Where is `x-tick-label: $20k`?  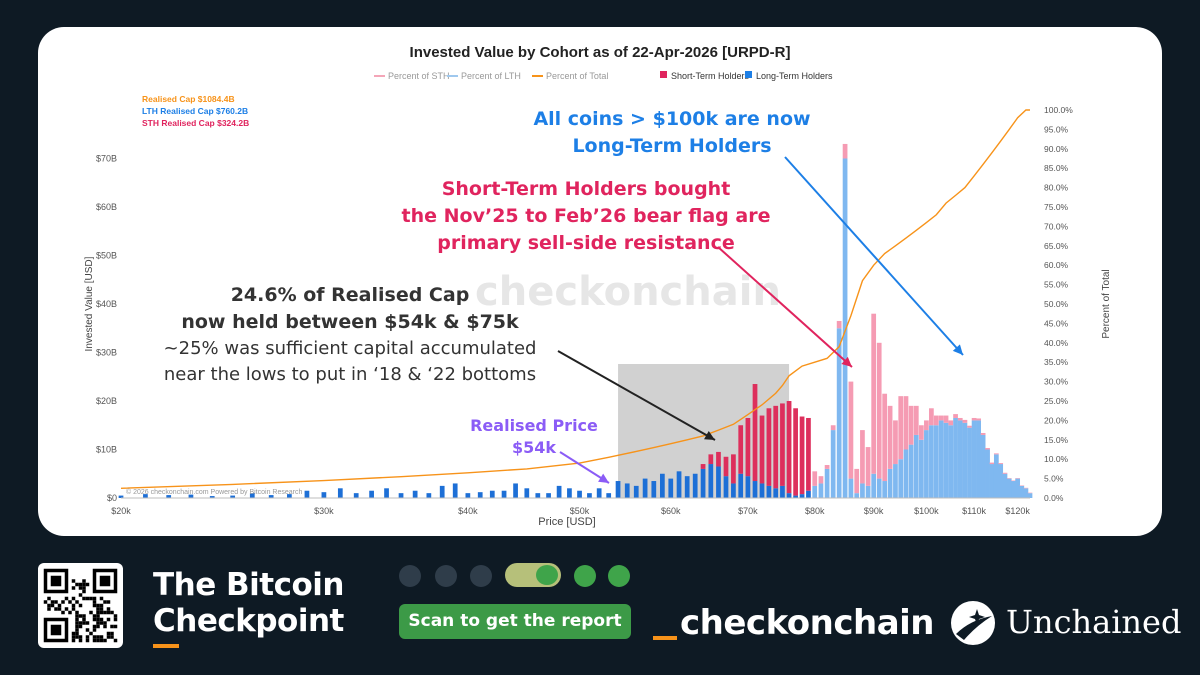 x-tick-label: $20k is located at coordinates (121, 511).